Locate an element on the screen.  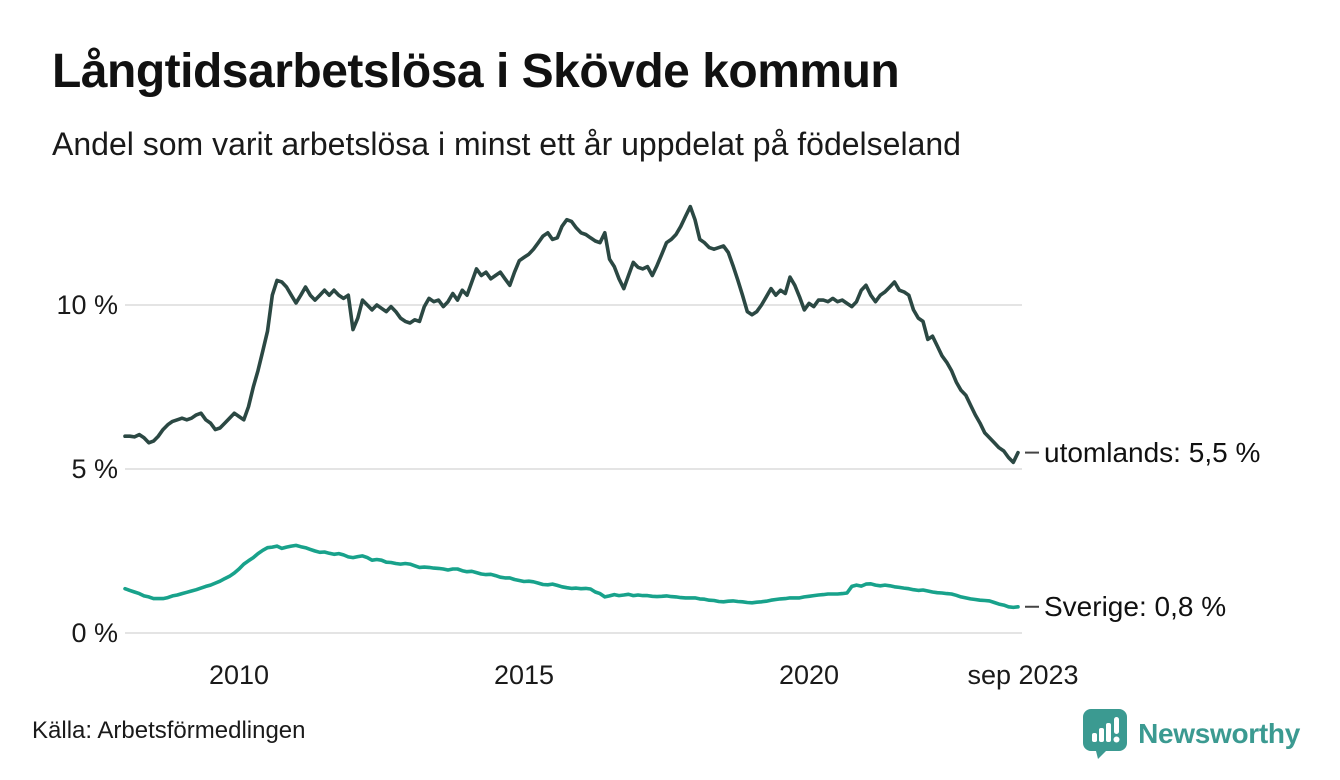
source-note: Källa: Arbetsförmedlingen is located at coordinates (169, 730).